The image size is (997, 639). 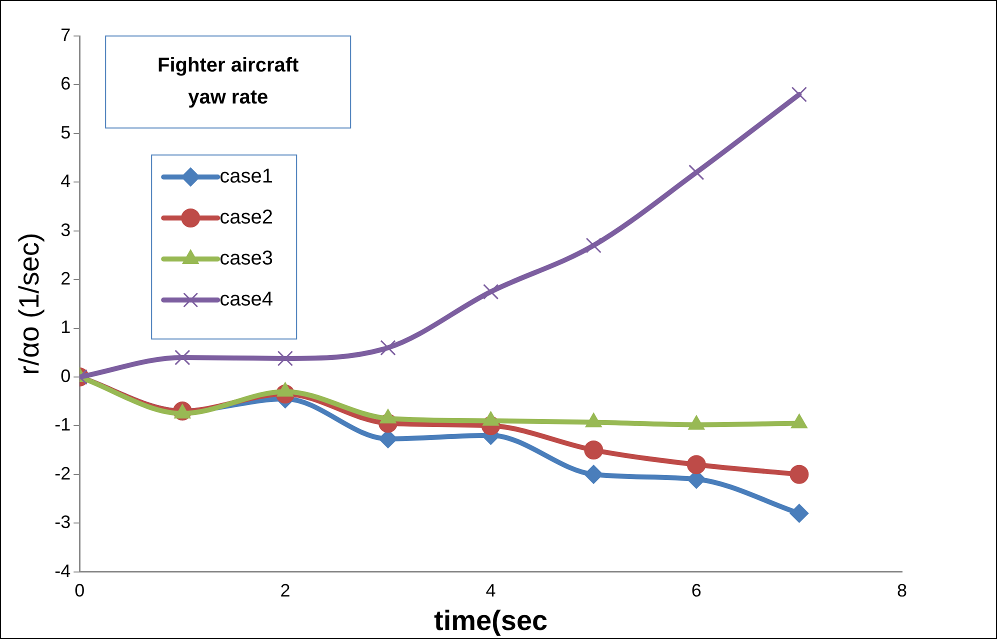 I want to click on y-tick-label: 3, so click(x=65, y=230).